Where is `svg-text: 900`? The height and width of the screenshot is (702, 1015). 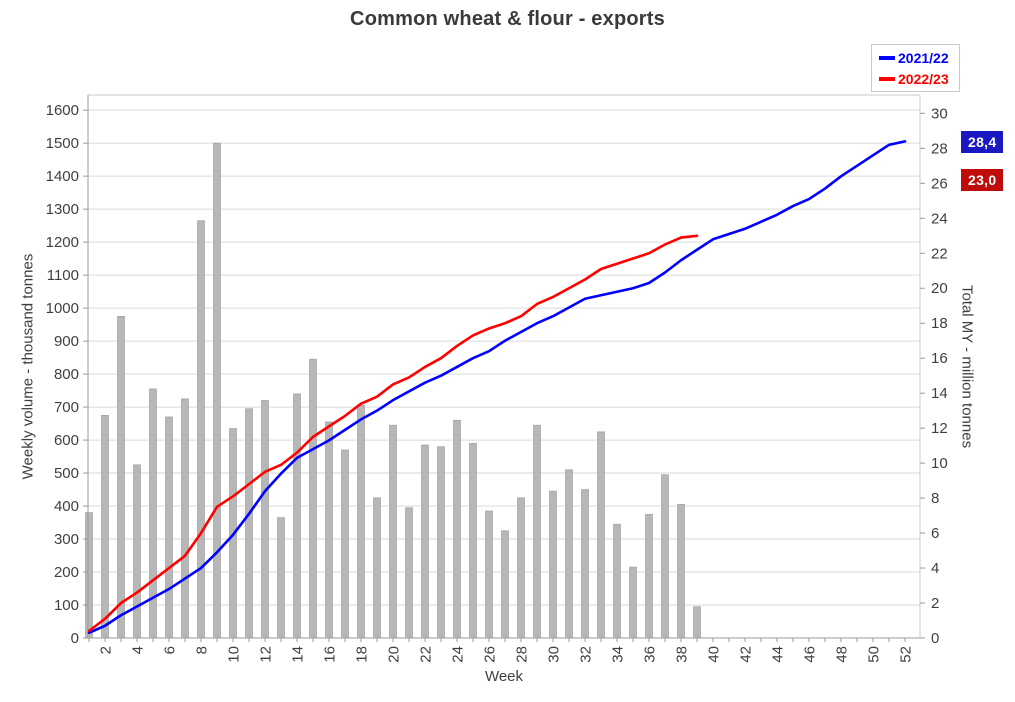
svg-text: 900 is located at coordinates (66, 341).